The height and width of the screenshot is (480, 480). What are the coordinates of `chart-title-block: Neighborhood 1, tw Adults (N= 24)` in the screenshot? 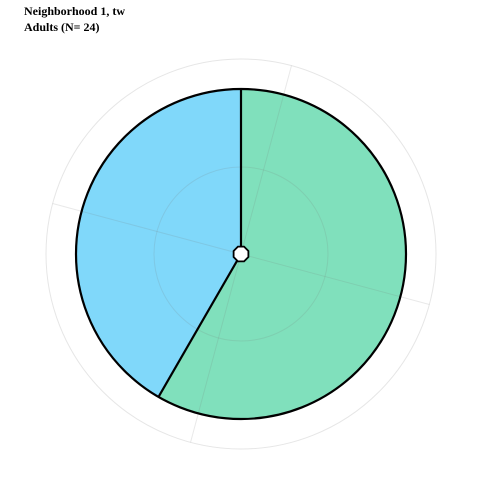 It's located at (74, 19).